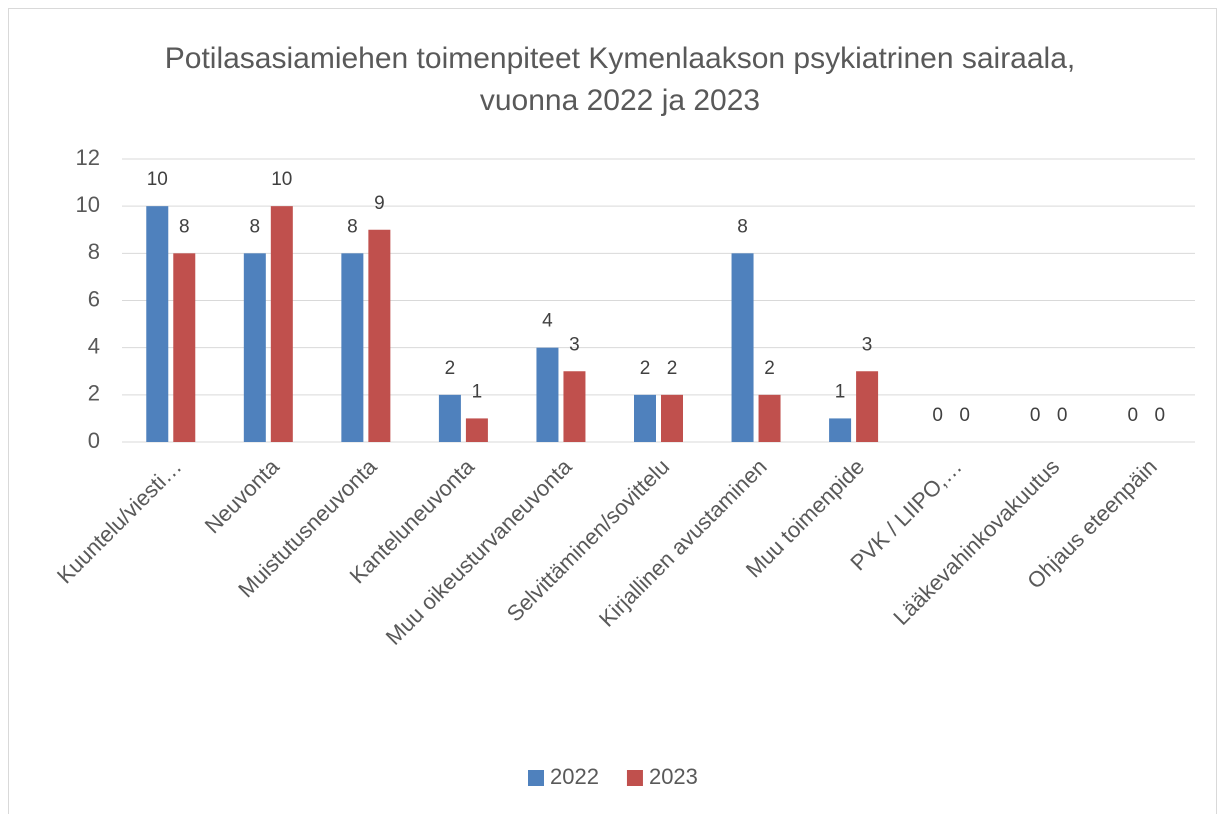 Image resolution: width=1226 pixels, height=814 pixels. I want to click on y-tick-label: 2, so click(94, 393).